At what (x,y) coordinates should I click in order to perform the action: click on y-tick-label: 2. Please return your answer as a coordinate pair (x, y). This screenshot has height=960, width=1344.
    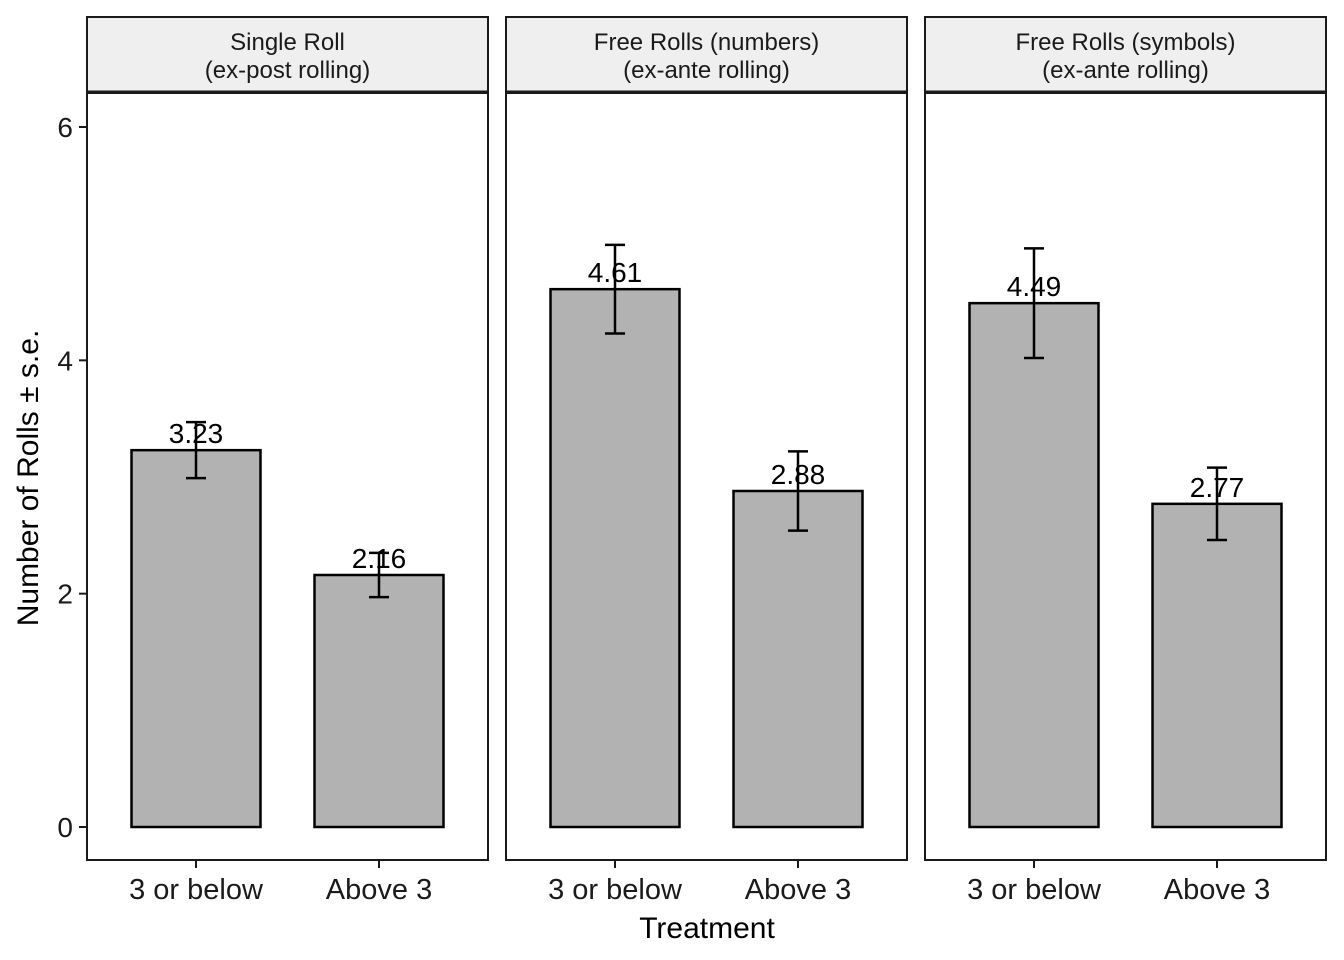
    Looking at the image, I should click on (65, 594).